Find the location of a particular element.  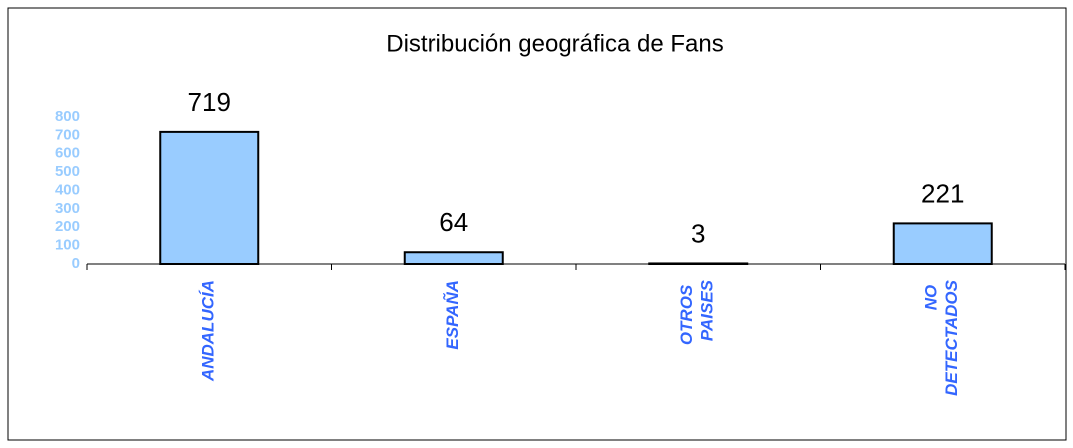

y-tick-label: 700 is located at coordinates (67, 134).